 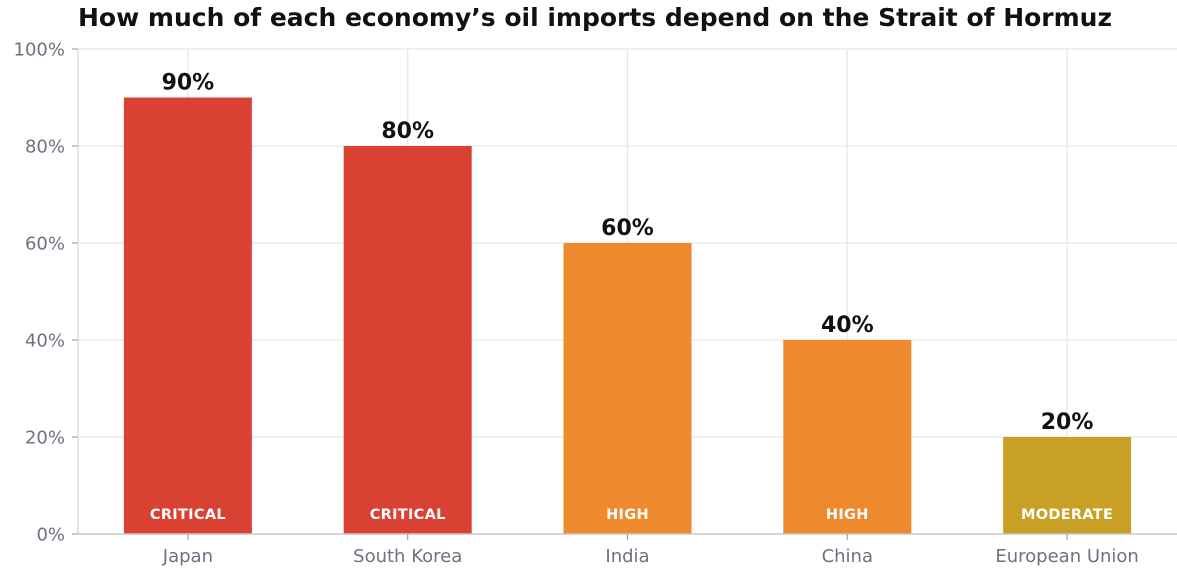 I want to click on y-tick-label: 40%, so click(x=45, y=341).